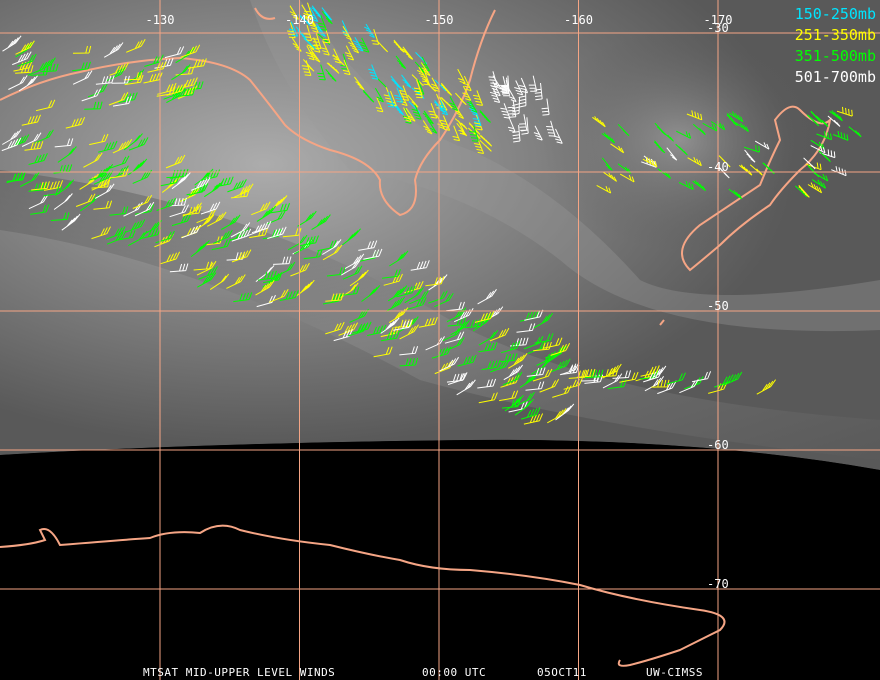 The height and width of the screenshot is (680, 880). Describe the element at coordinates (562, 672) in the screenshot. I see `date-label: 05OCT11` at that location.